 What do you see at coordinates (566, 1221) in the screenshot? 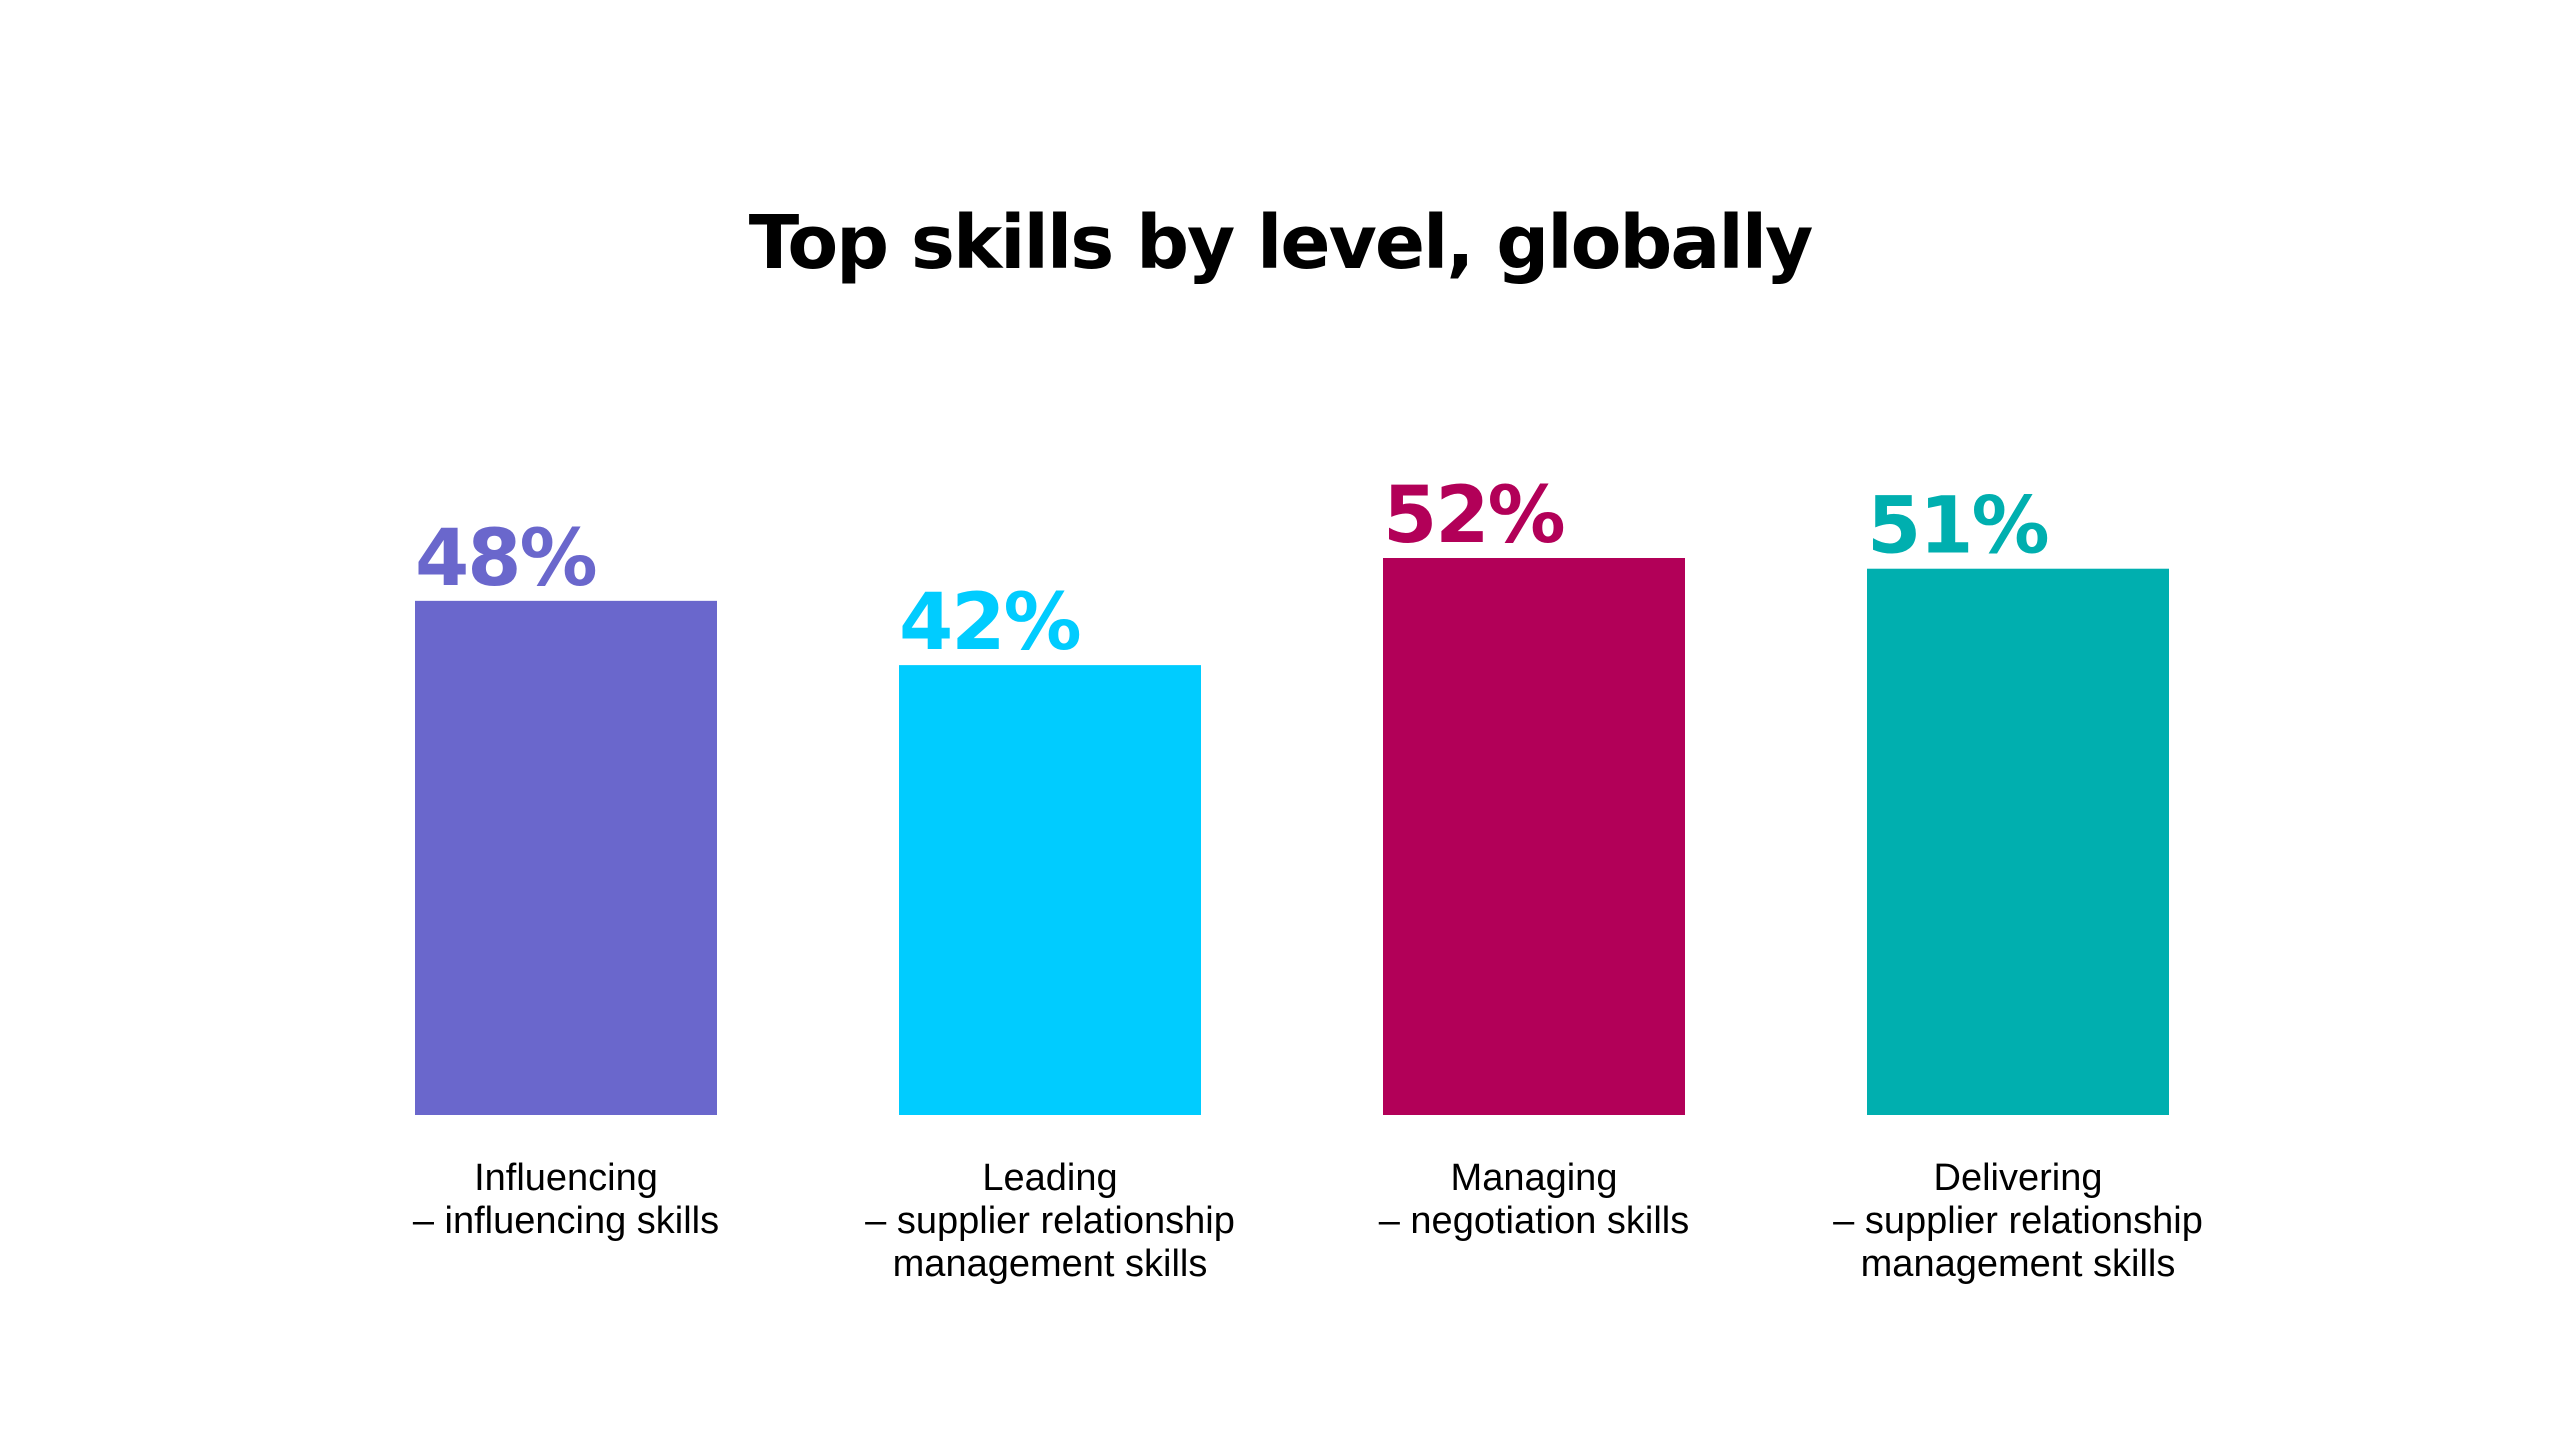
I see `category-label-0-line-1: – influencing skills` at bounding box center [566, 1221].